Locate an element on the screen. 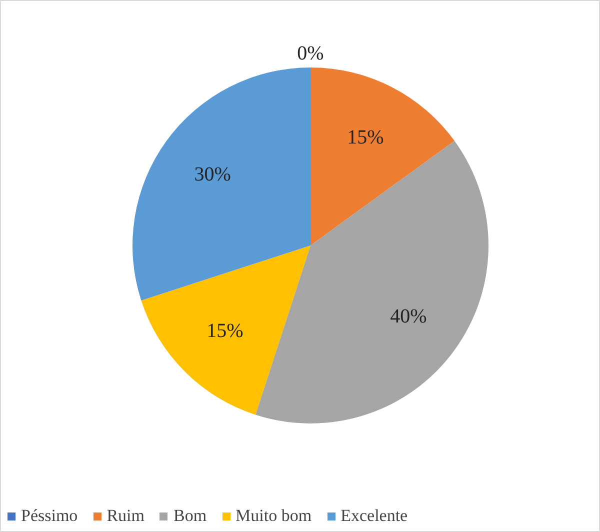  legend-label: Péssimo is located at coordinates (49, 516).